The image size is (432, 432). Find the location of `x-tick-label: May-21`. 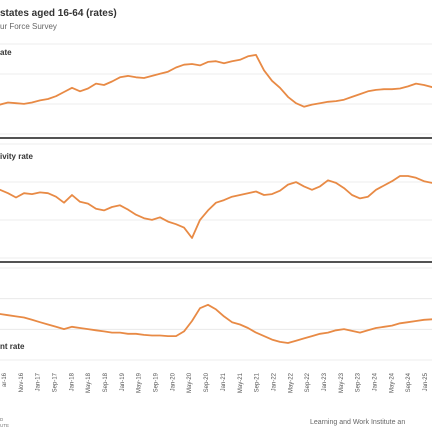

x-tick-label: May-21 is located at coordinates (241, 382).